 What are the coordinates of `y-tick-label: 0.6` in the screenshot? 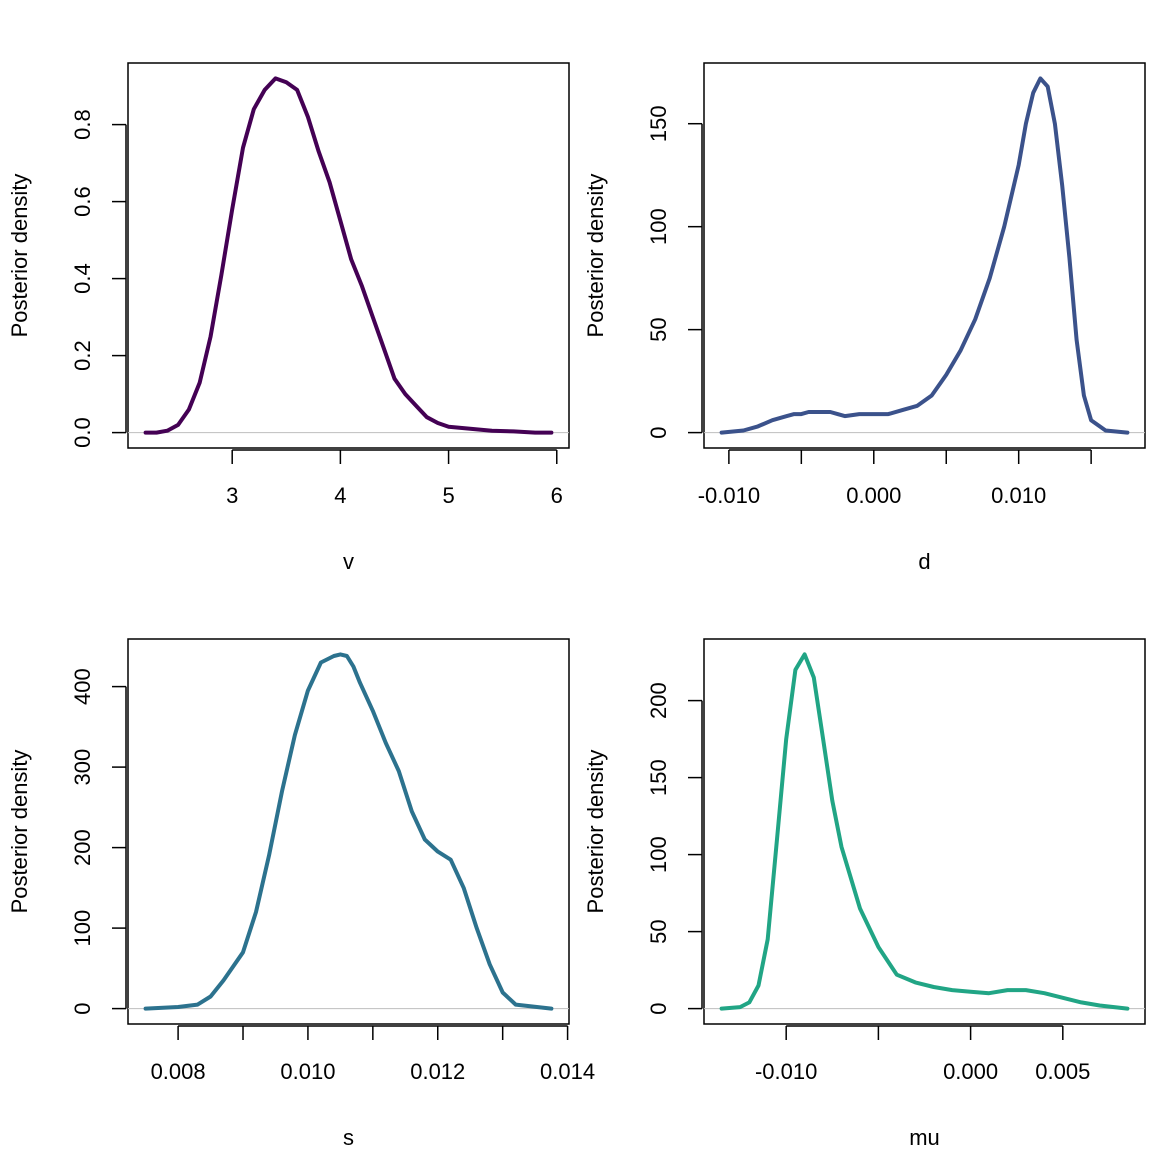 It's located at (82, 201).